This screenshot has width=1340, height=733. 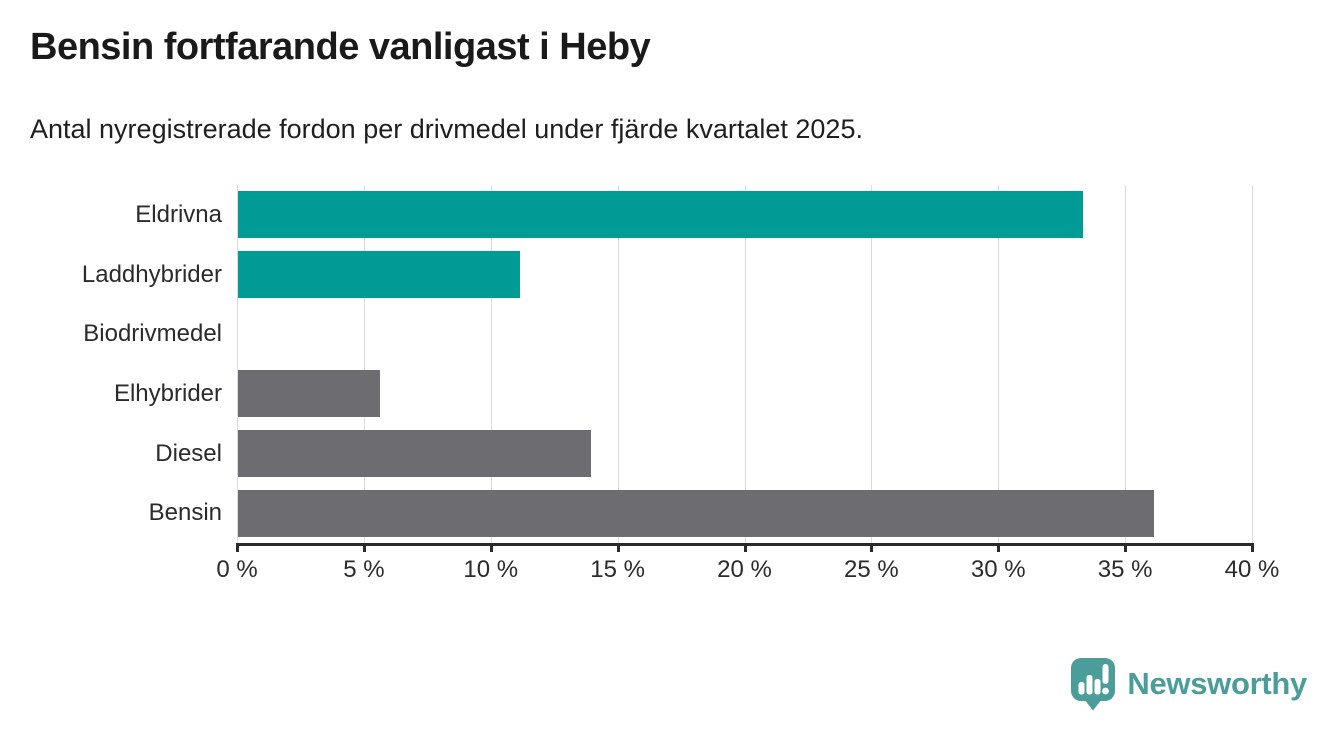 What do you see at coordinates (1093, 684) in the screenshot?
I see `newsworthy-bubble-chart-icon` at bounding box center [1093, 684].